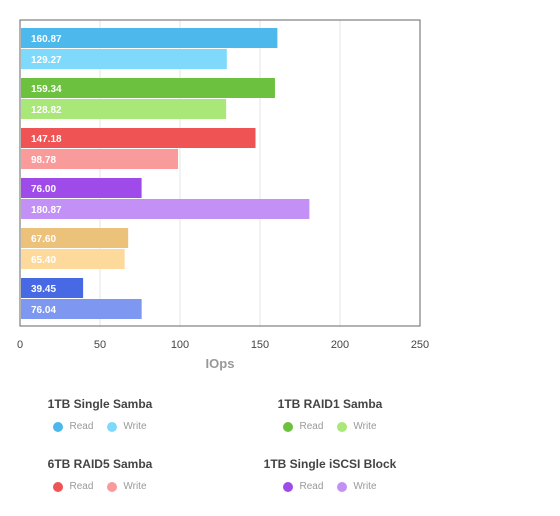 This screenshot has height=516, width=560. Describe the element at coordinates (46, 110) in the screenshot. I see `bar-value-label: 128.82` at that location.